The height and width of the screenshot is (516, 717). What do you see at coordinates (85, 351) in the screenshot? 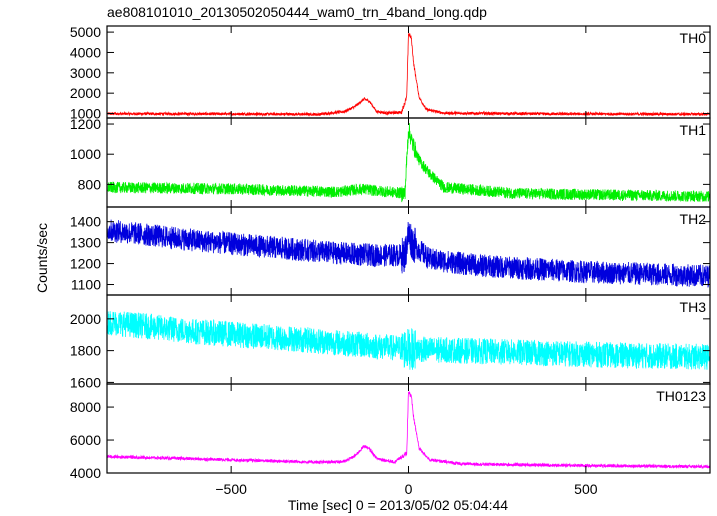
I see `y-tick-label: 1800` at bounding box center [85, 351].